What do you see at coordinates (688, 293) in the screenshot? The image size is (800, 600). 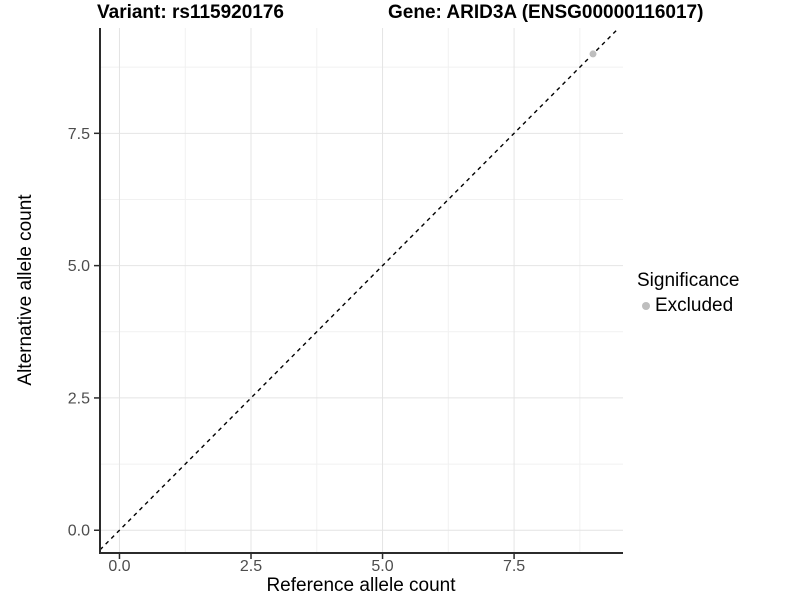 I see `legend: Significance Excluded` at bounding box center [688, 293].